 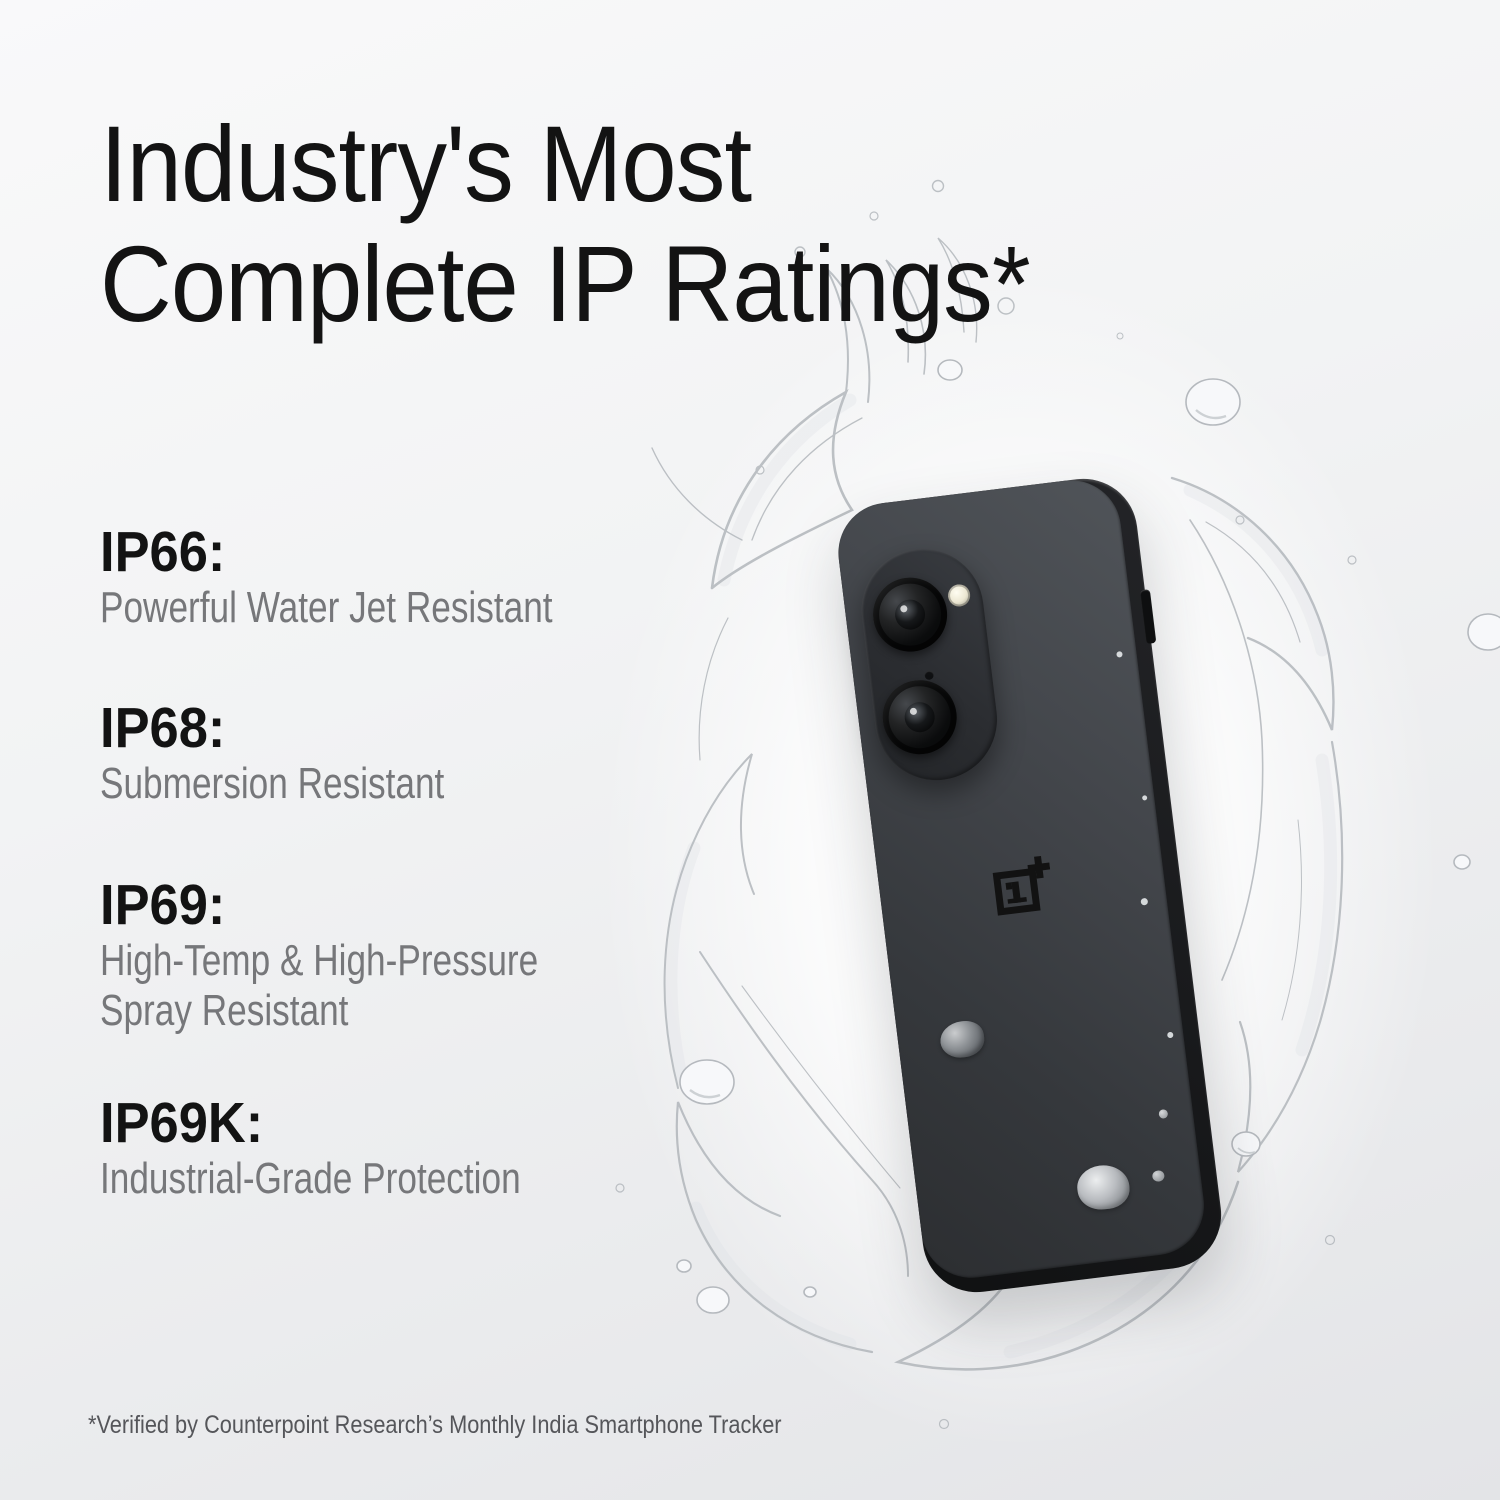 I want to click on phone-render, so click(x=1030, y=885).